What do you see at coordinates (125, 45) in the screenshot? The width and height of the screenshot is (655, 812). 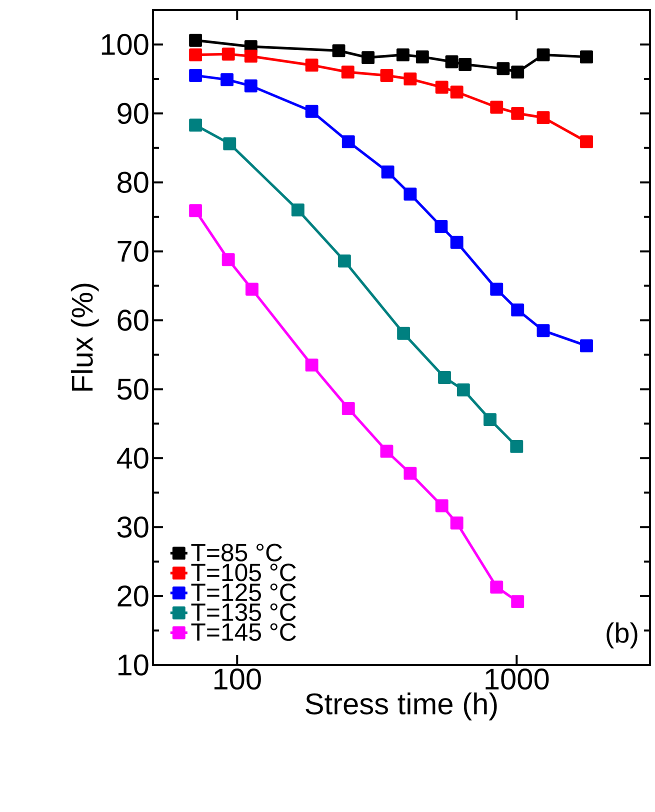 I see `y-tick-label: 100` at bounding box center [125, 45].